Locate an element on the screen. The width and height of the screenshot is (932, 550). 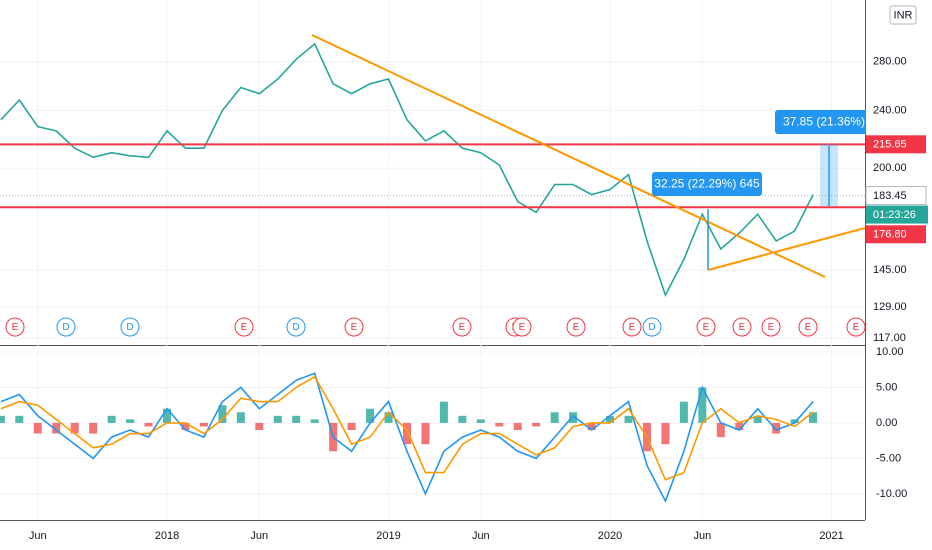
trend-line is located at coordinates (786, 249).